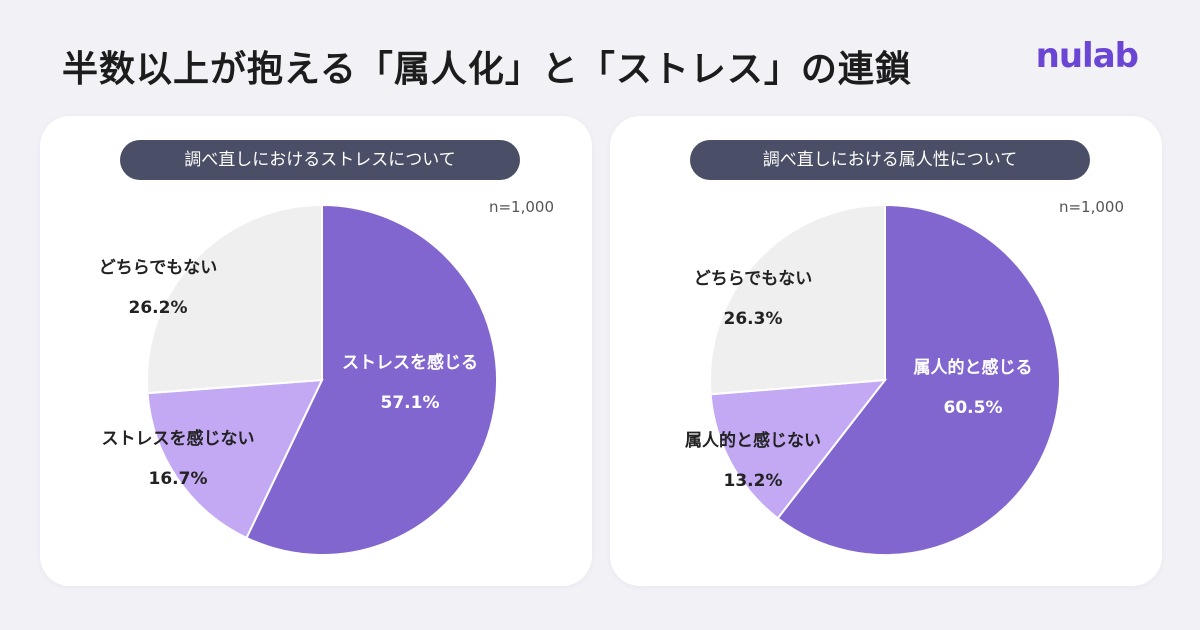 The width and height of the screenshot is (1200, 630). I want to click on page-title: 半数以上が抱える「属人化」と「ストレス」の連鎖, so click(487, 69).